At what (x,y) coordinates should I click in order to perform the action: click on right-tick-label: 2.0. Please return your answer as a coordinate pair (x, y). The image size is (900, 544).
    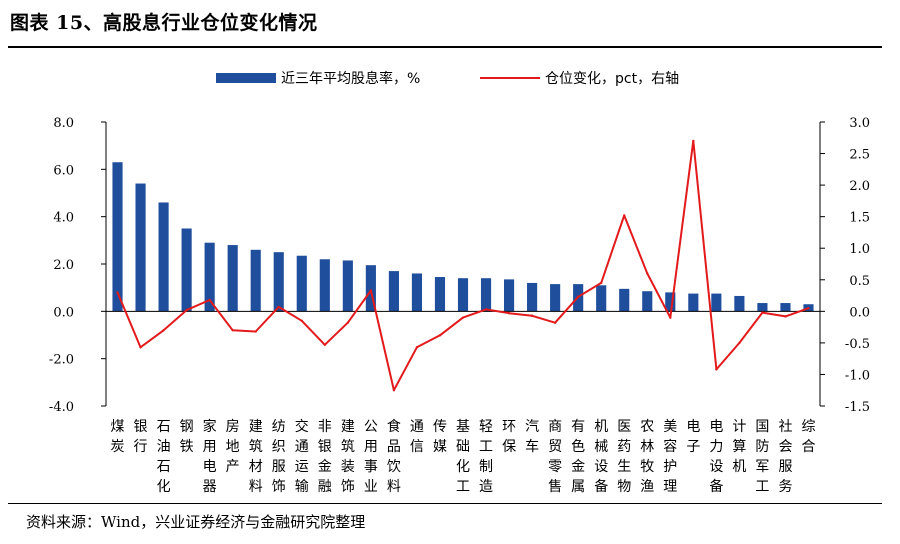
    Looking at the image, I should click on (859, 186).